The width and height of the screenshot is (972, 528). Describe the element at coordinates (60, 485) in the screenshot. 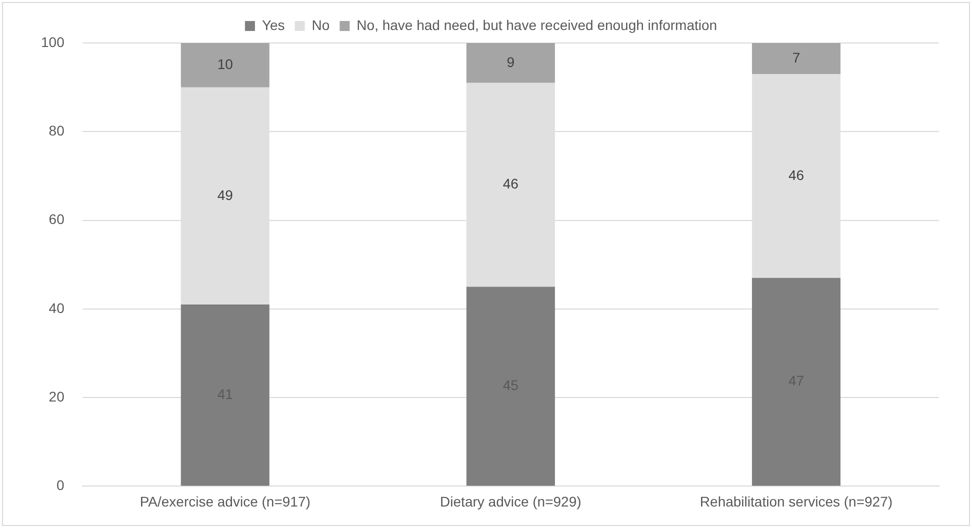

I see `y-tick-label: 0` at that location.